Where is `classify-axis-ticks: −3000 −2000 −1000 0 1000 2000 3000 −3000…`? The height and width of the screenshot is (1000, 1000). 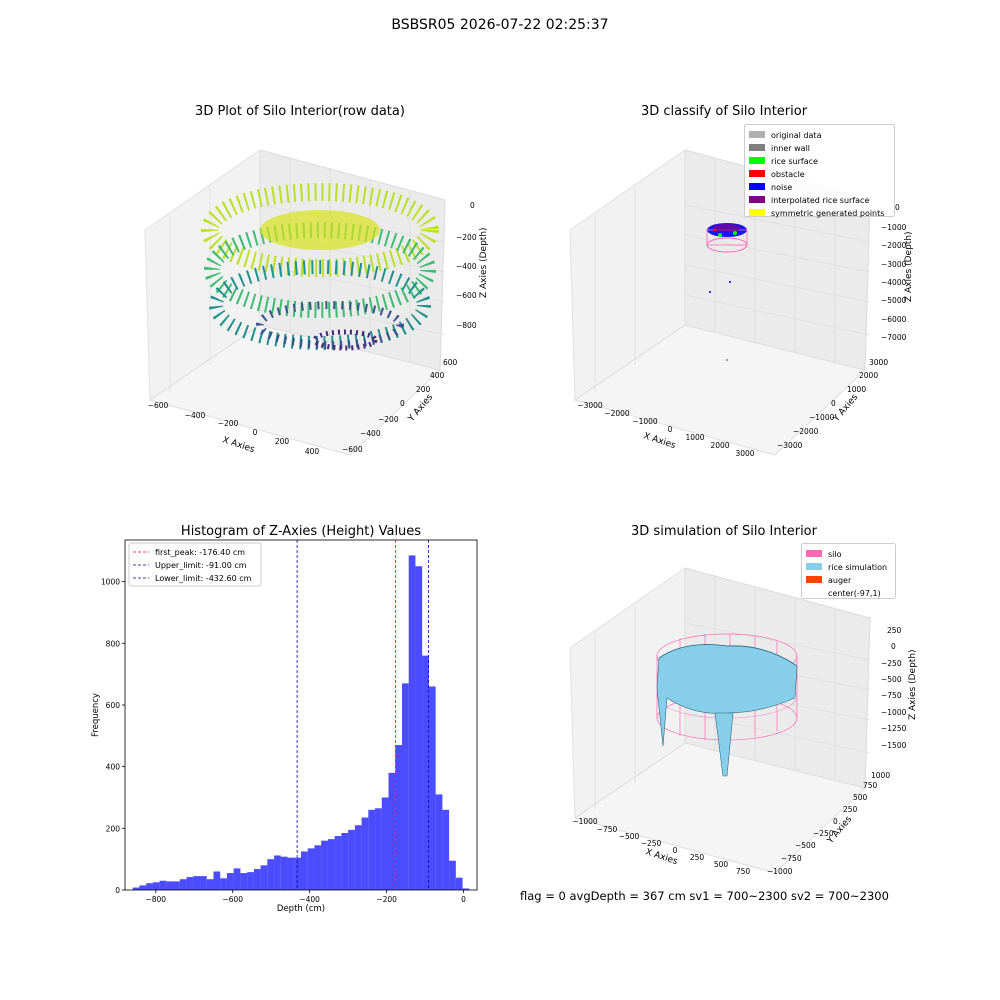 classify-axis-ticks: −3000 −2000 −1000 0 1000 2000 3000 −3000… is located at coordinates (741, 330).